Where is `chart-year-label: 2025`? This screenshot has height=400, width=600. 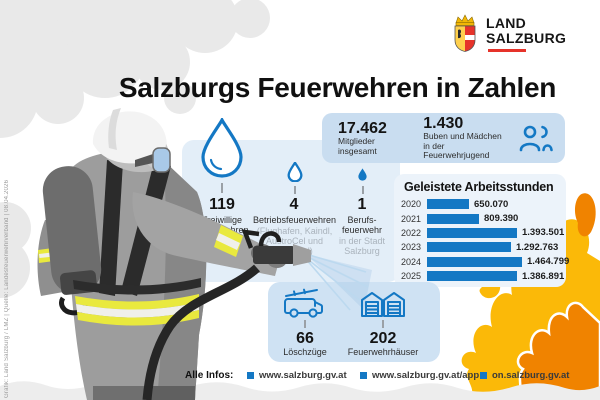 chart-year-label: 2025 is located at coordinates (411, 276).